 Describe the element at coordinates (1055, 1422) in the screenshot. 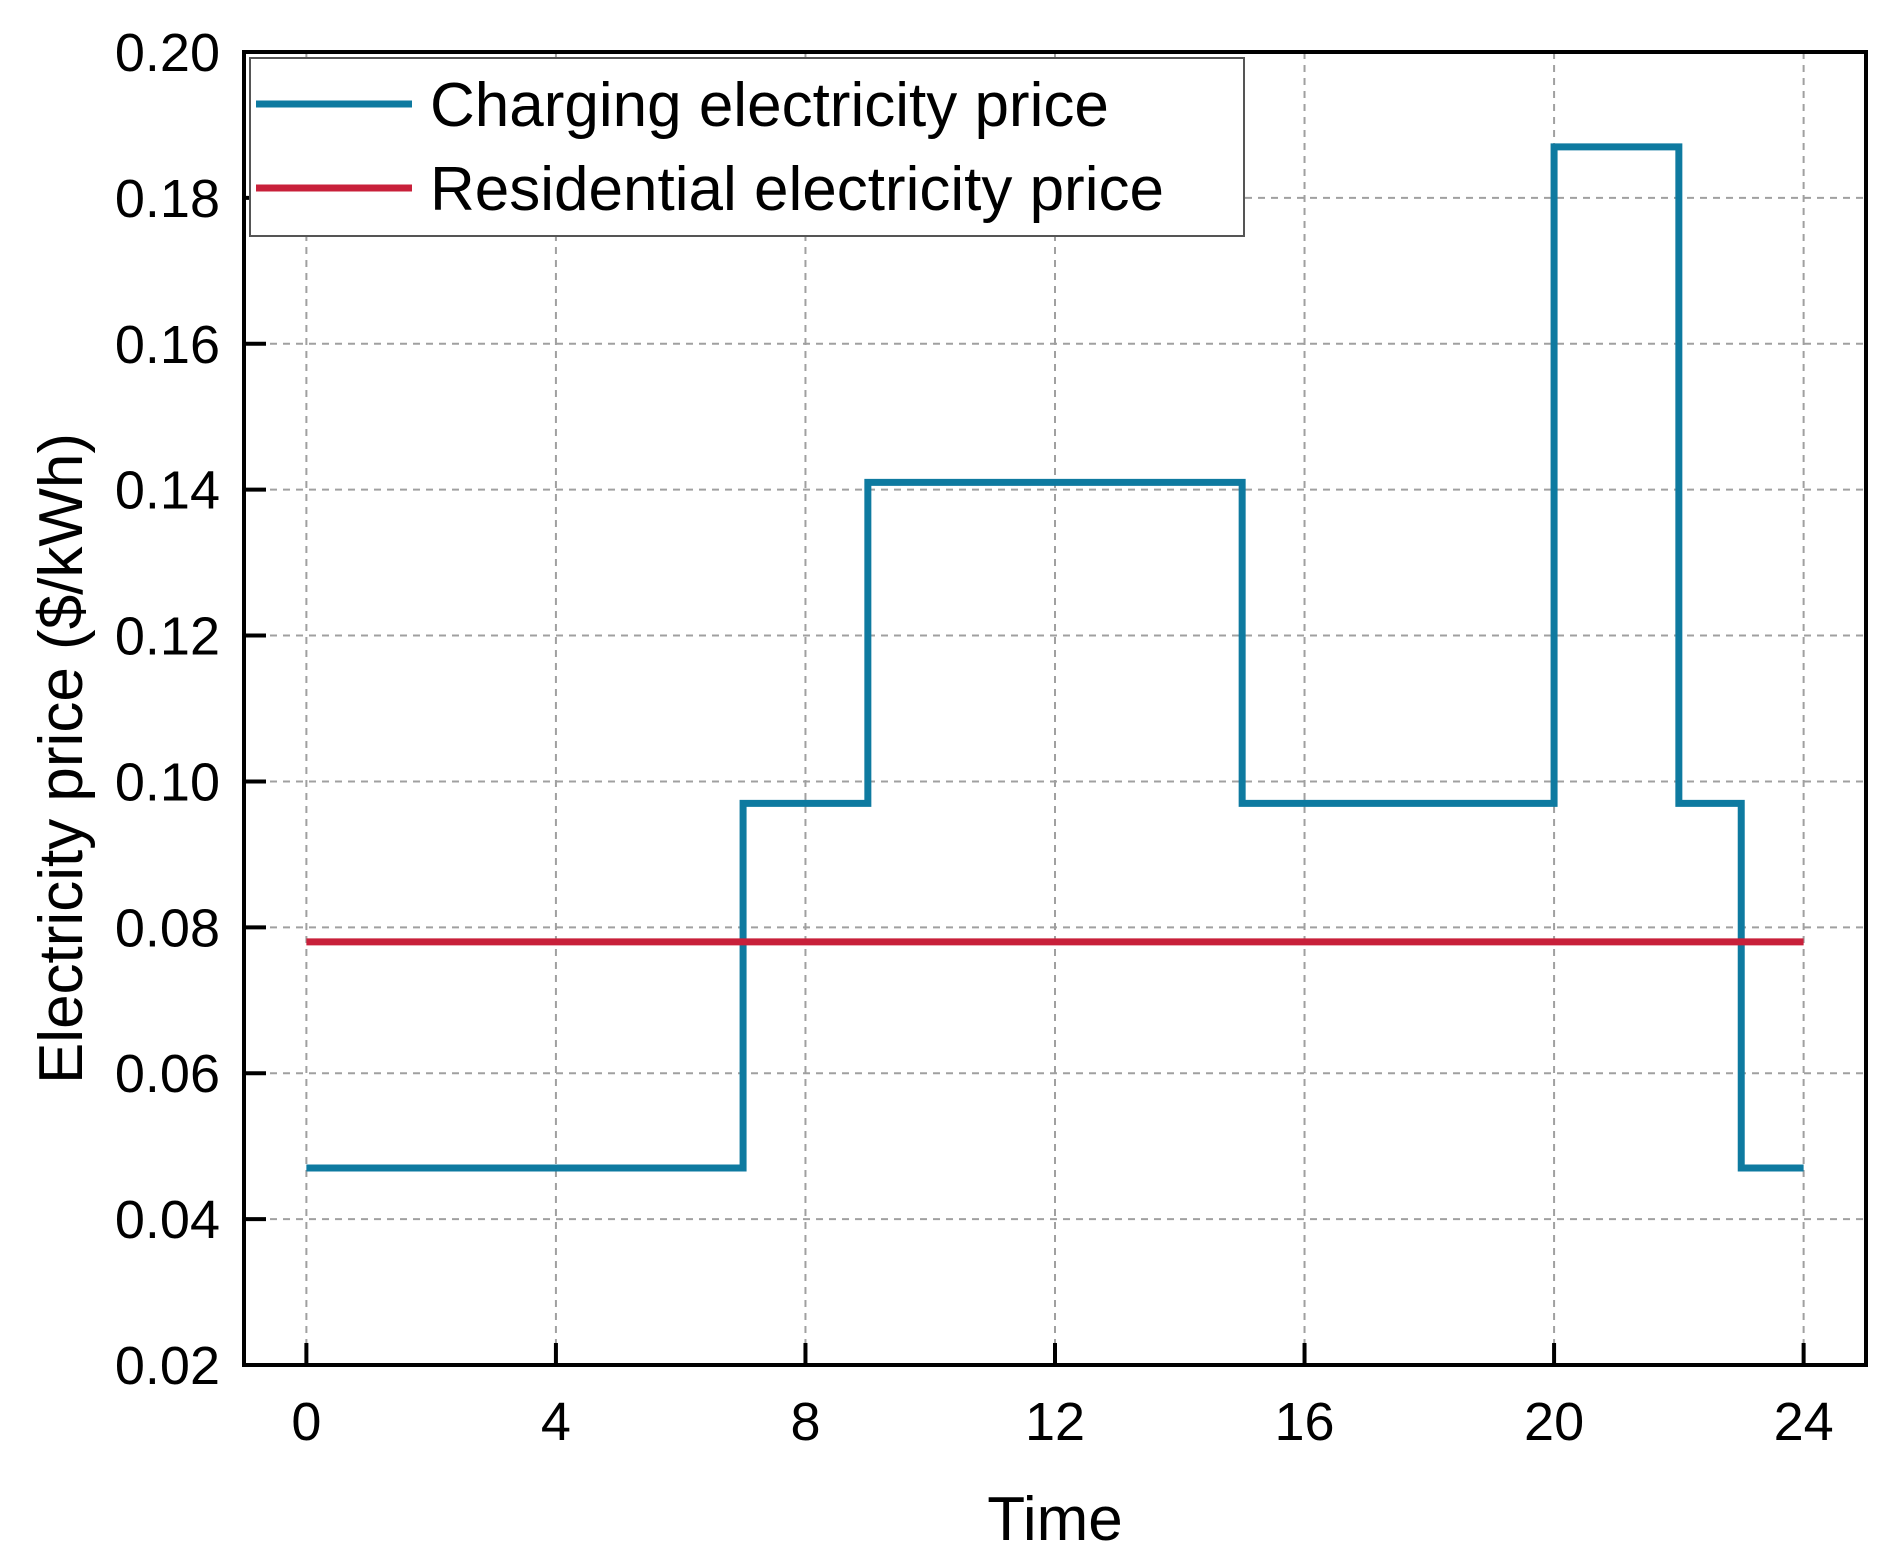

I see `x-tick-label: 12` at that location.